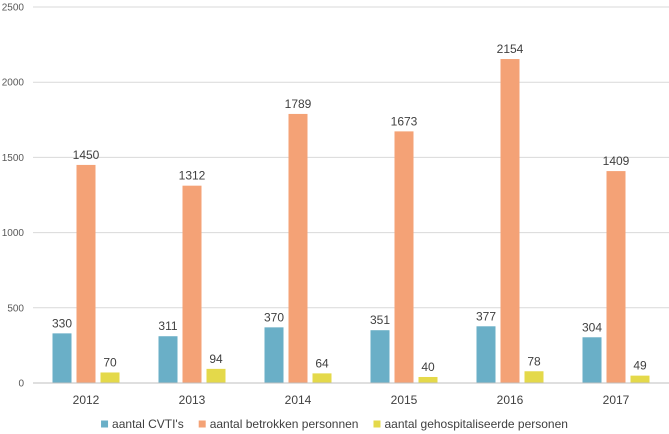 The width and height of the screenshot is (669, 434). What do you see at coordinates (15, 308) in the screenshot?
I see `y-tick-label: 500` at bounding box center [15, 308].